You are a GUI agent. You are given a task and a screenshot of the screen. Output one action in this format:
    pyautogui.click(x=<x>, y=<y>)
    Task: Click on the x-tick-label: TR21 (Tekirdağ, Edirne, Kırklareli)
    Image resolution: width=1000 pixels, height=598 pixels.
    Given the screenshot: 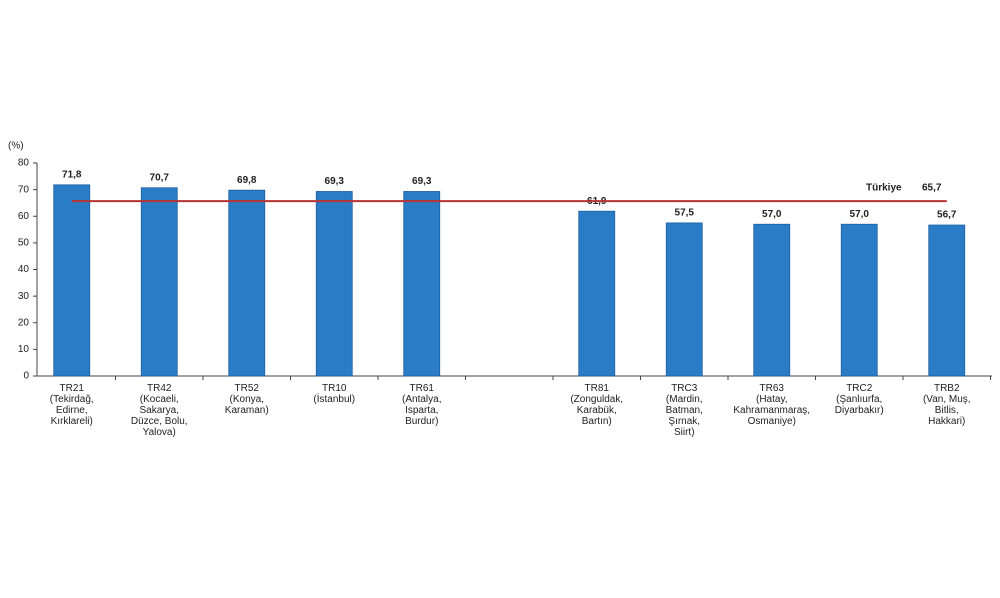 What is the action you would take?
    pyautogui.click(x=72, y=405)
    